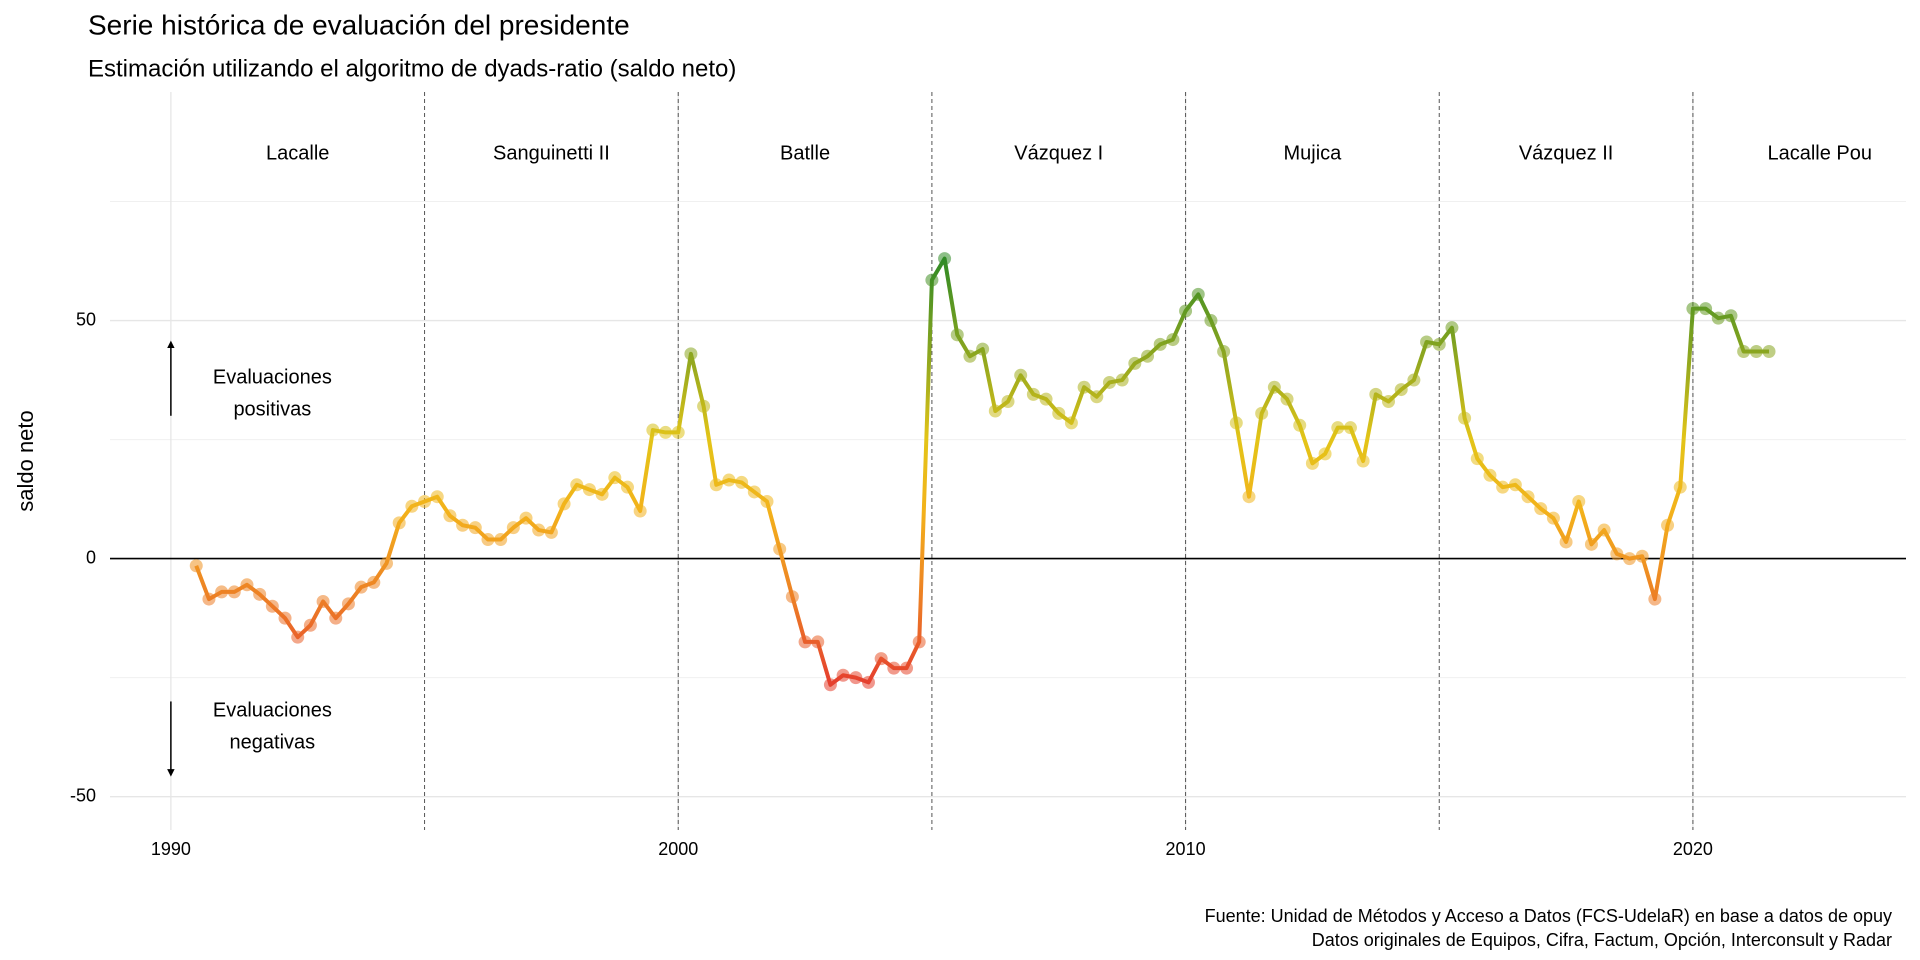 This screenshot has height=960, width=1920. Describe the element at coordinates (272, 394) in the screenshot. I see `annotation: Evaluaciones positivas` at that location.